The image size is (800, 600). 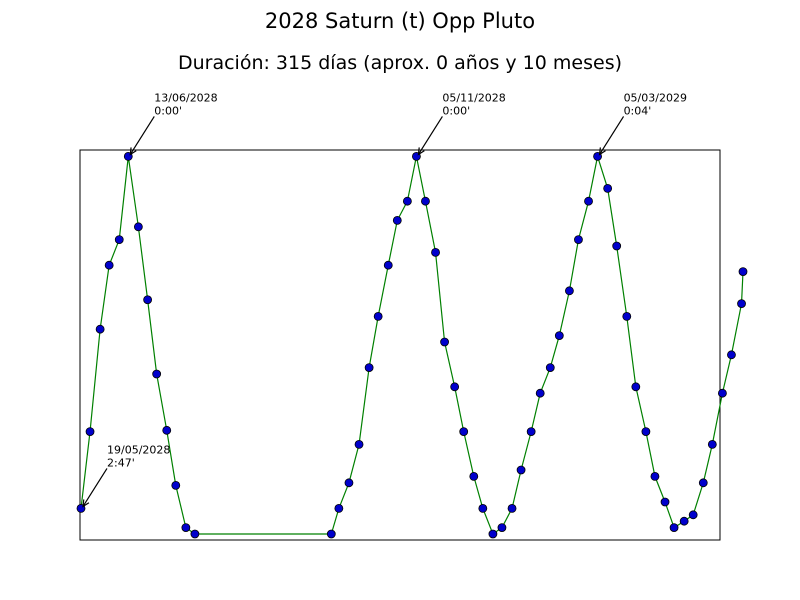 What do you see at coordinates (185, 97) in the screenshot?
I see `annotation-date: 13/06/2028` at bounding box center [185, 97].